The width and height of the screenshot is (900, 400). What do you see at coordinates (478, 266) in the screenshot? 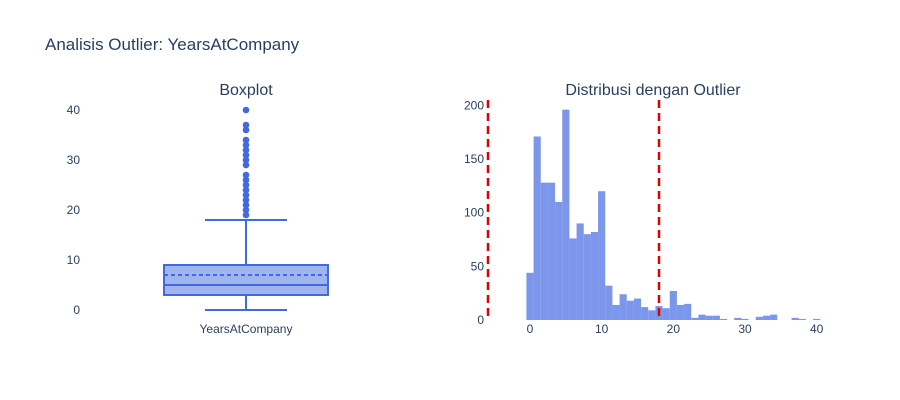
I see `y-tick-label: 50` at bounding box center [478, 266].